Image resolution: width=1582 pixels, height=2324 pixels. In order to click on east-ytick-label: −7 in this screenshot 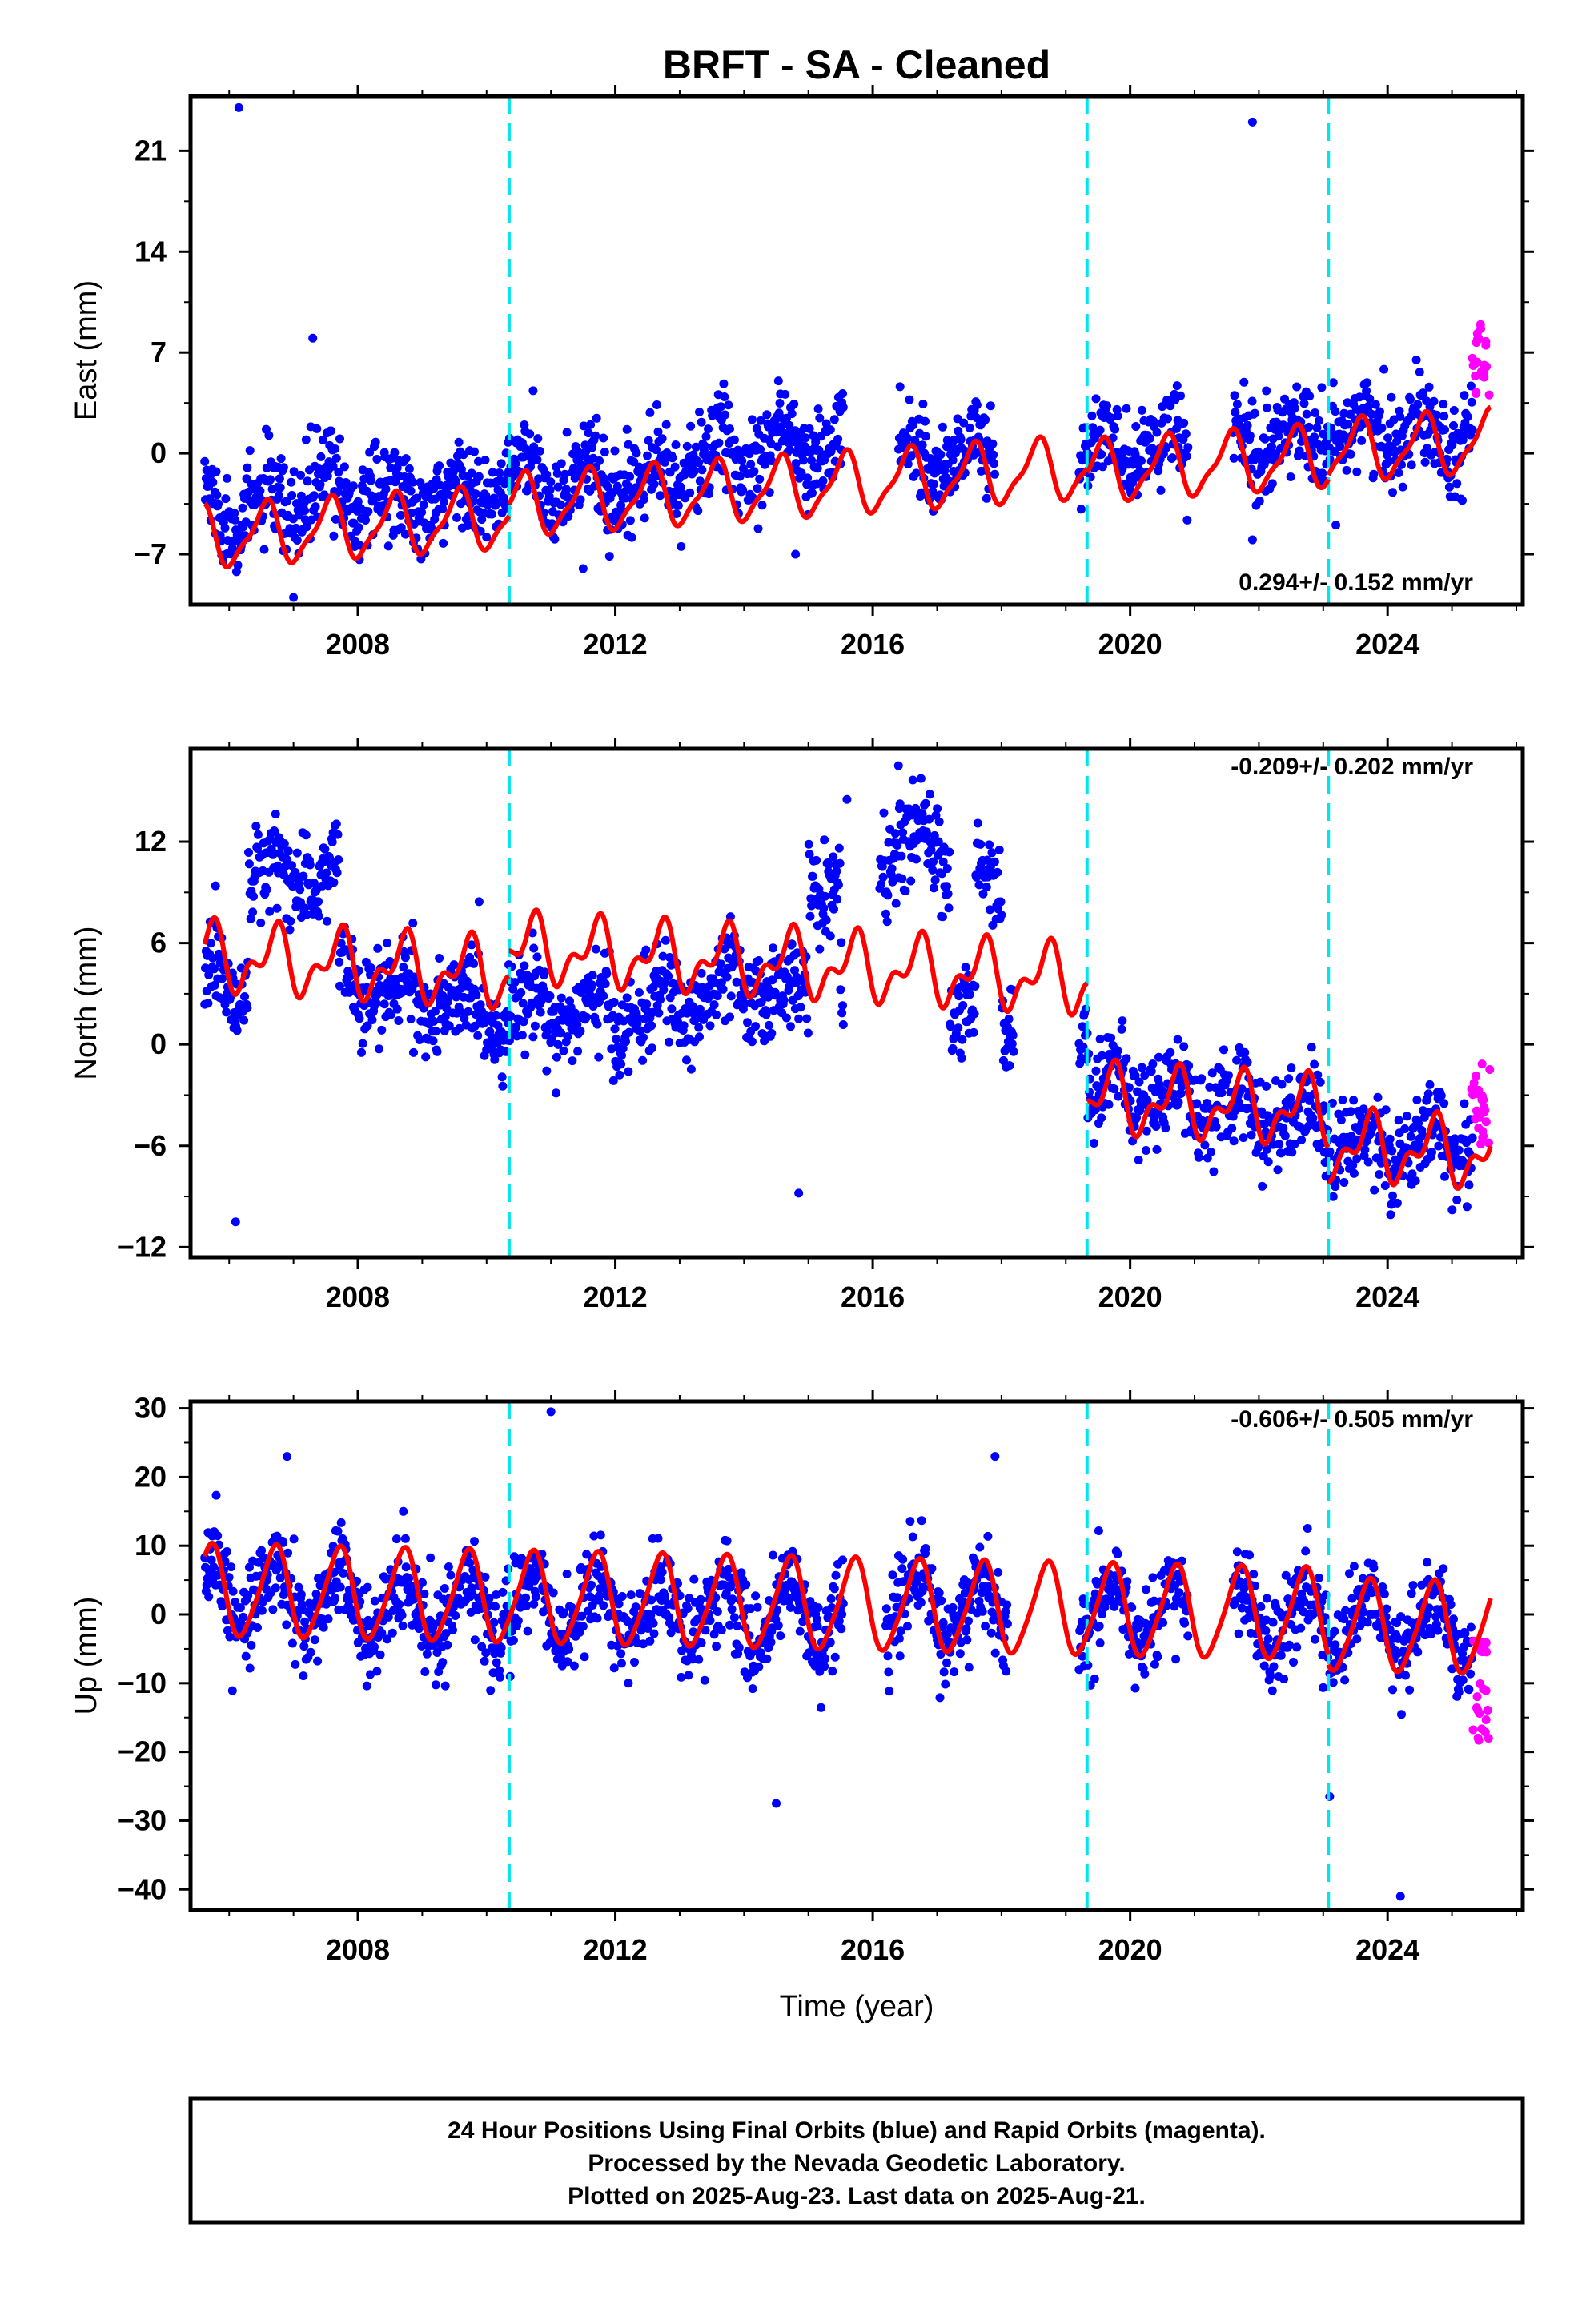, I will do `click(151, 553)`.